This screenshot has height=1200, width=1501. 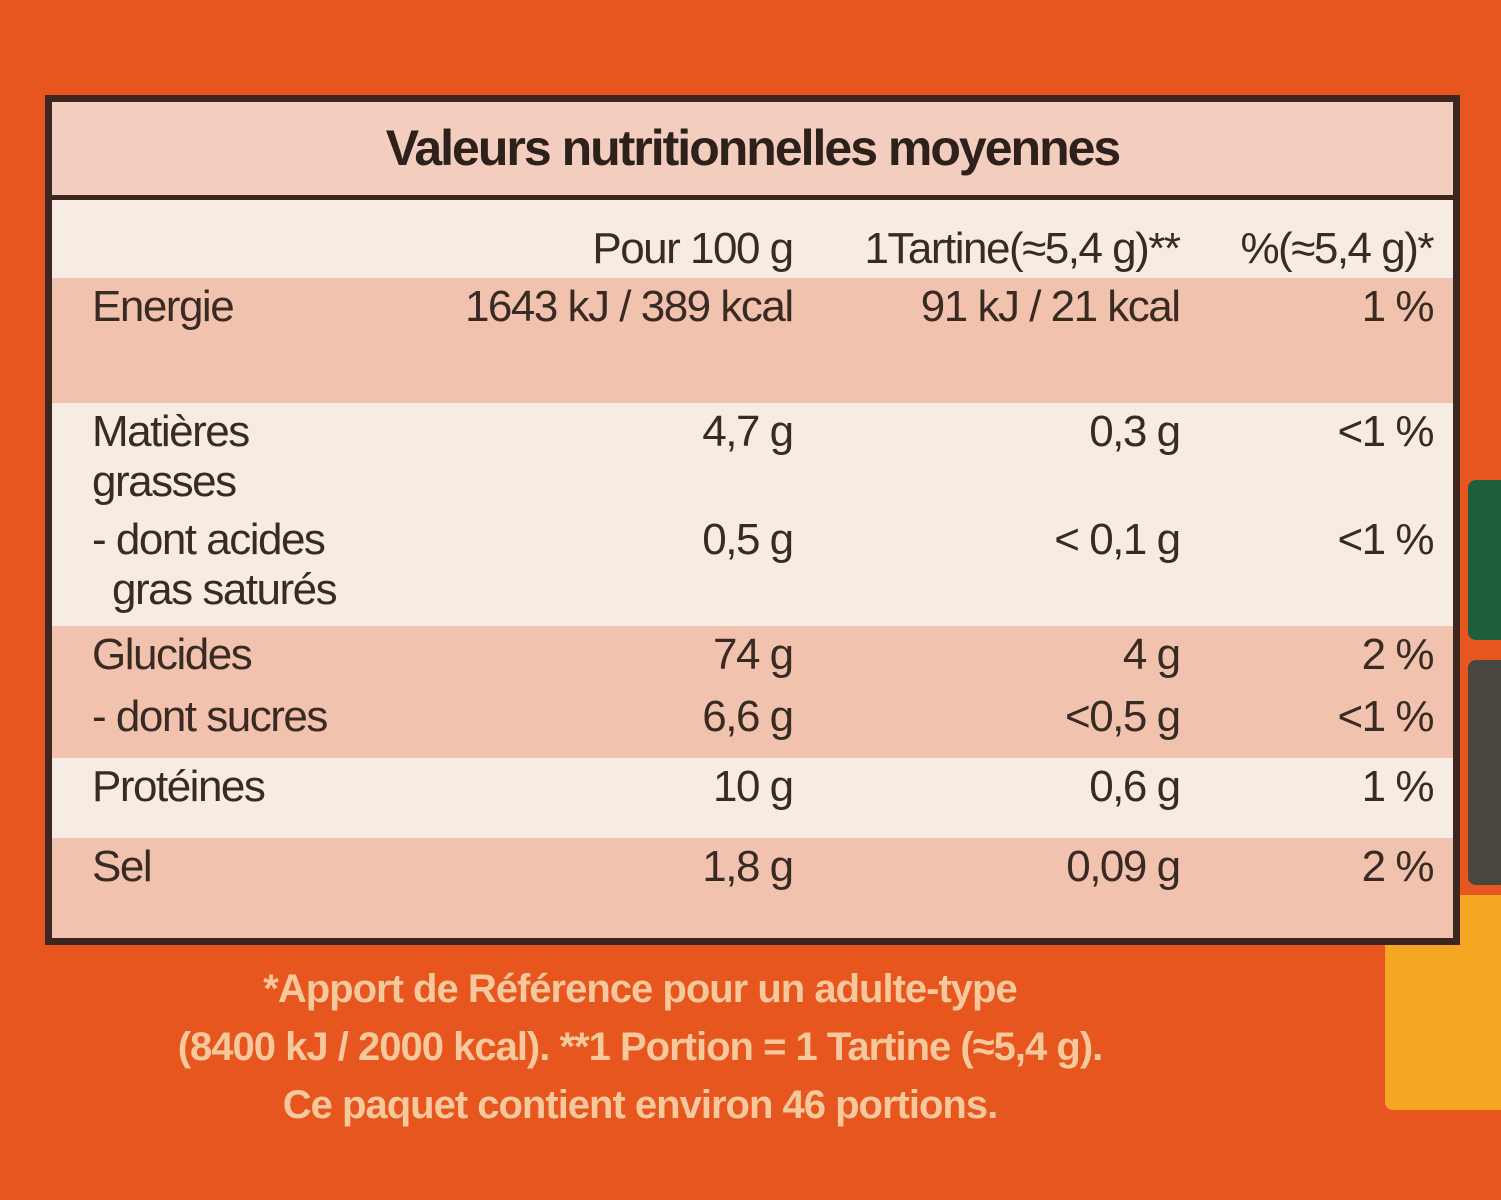 I want to click on row-label: Sel, so click(x=122, y=866).